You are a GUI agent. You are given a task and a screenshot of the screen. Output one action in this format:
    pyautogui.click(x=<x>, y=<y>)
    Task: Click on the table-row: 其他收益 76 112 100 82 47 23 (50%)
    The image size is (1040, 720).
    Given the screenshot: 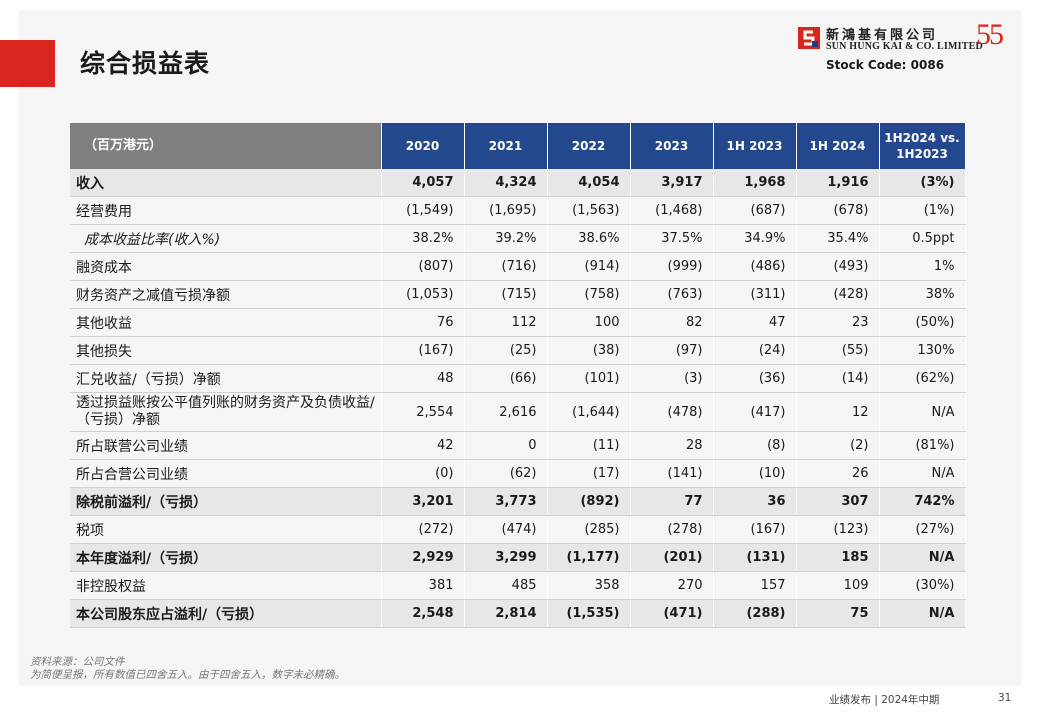 What is the action you would take?
    pyautogui.click(x=518, y=322)
    